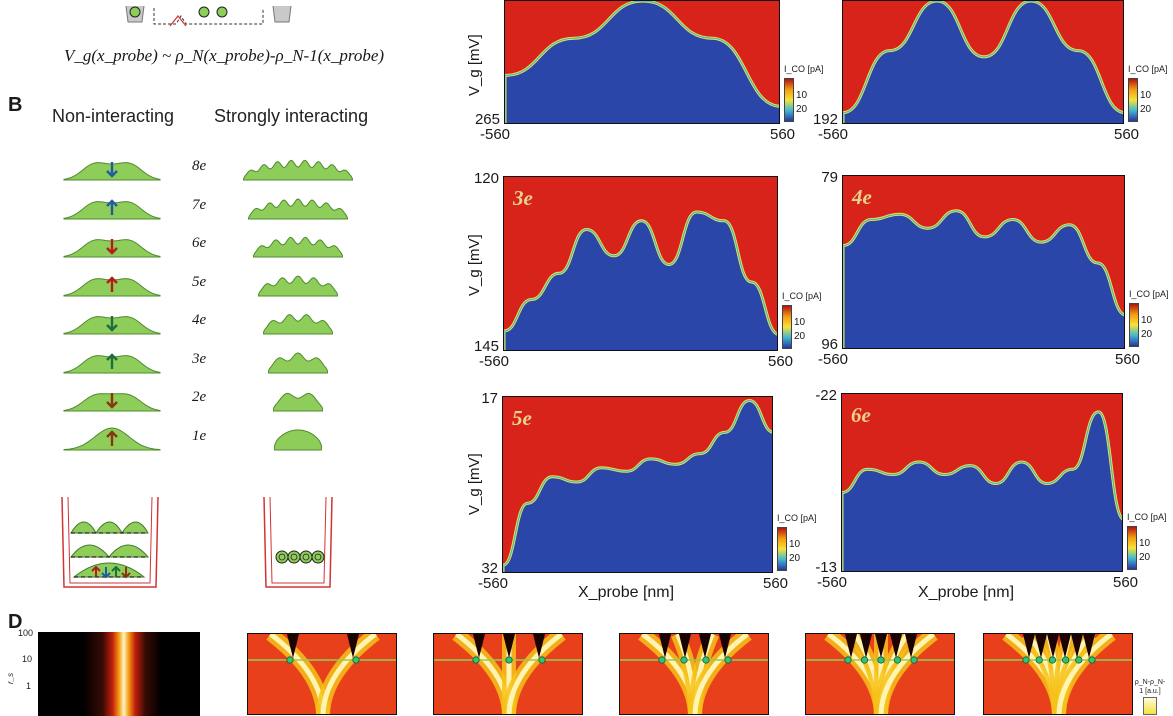  Describe the element at coordinates (15, 105) in the screenshot. I see `panel-b-letter: B` at that location.